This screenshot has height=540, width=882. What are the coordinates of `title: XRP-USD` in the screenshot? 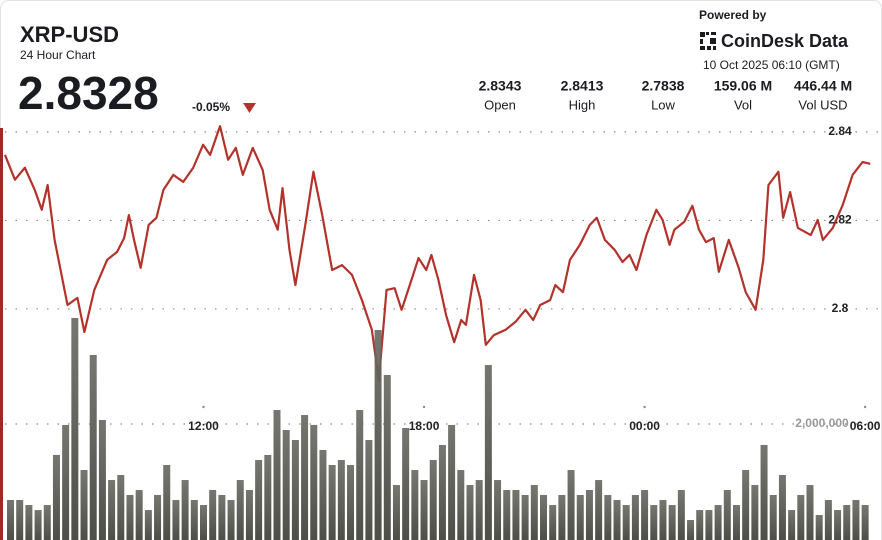 It's located at (69, 34).